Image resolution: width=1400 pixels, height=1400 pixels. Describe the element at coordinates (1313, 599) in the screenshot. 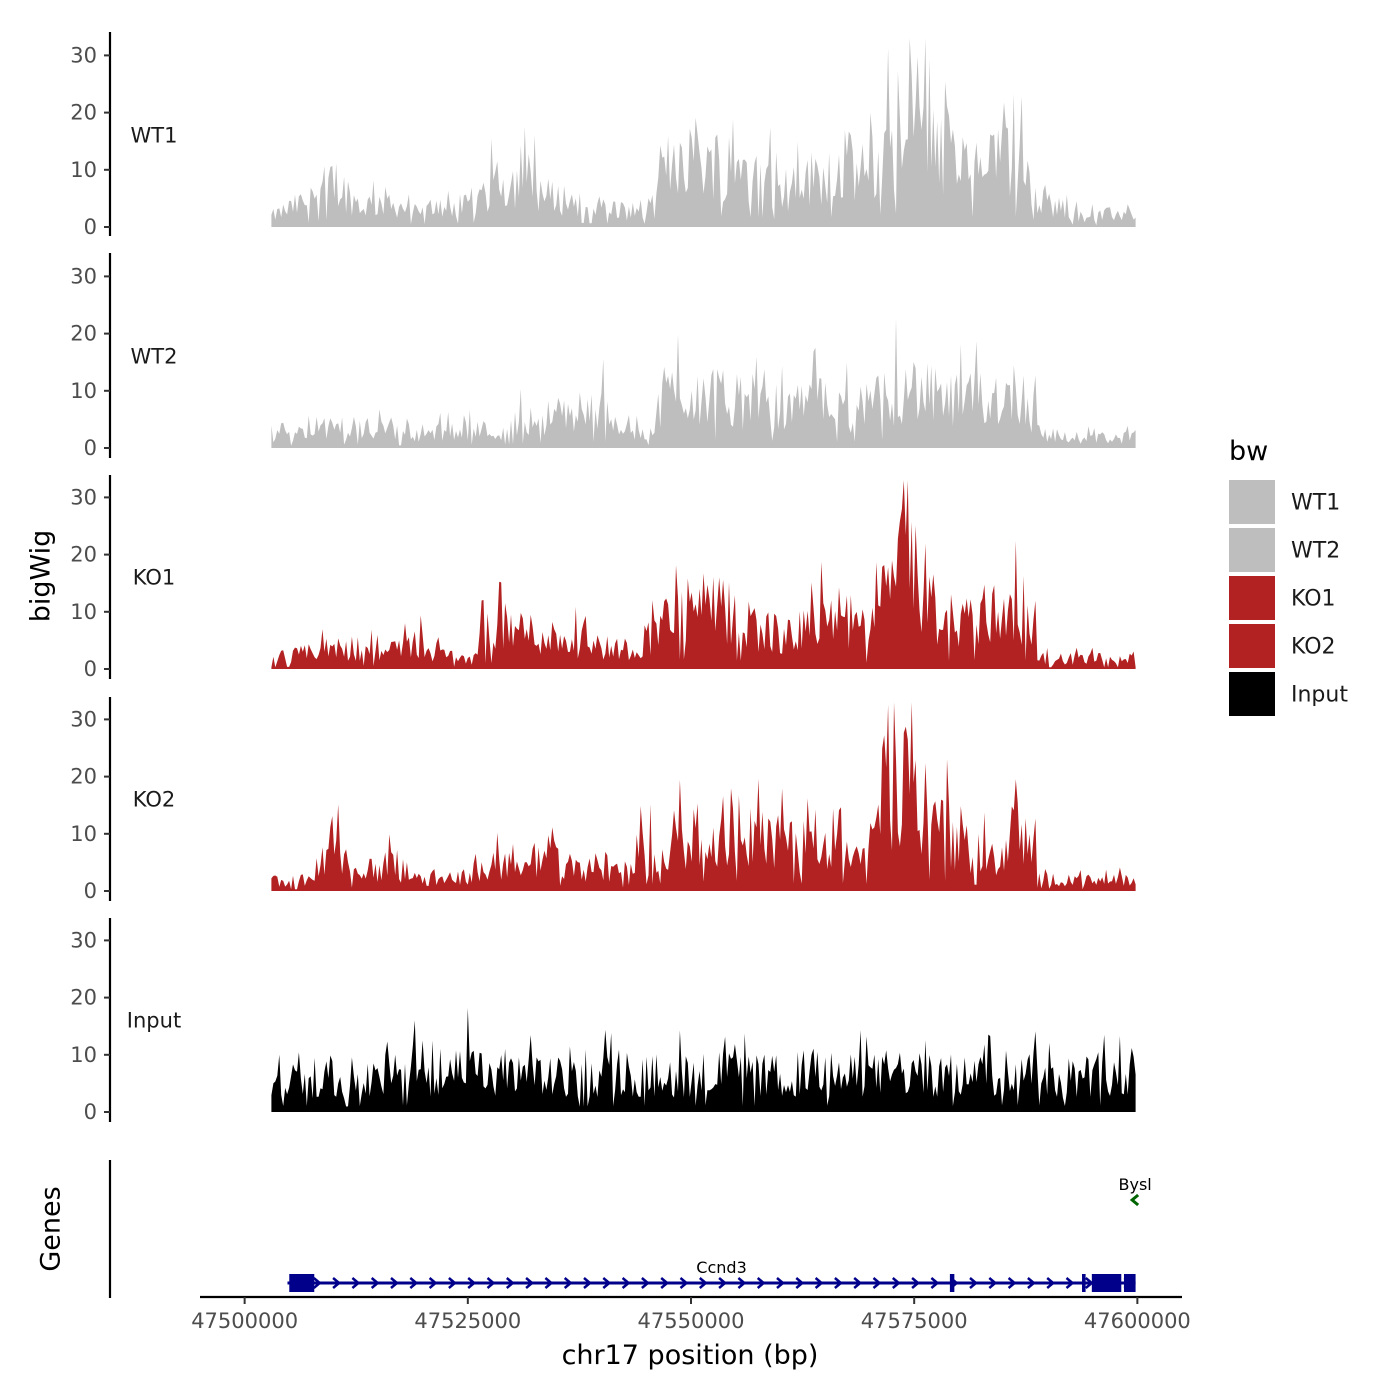

I see `legend-label: KO1` at that location.